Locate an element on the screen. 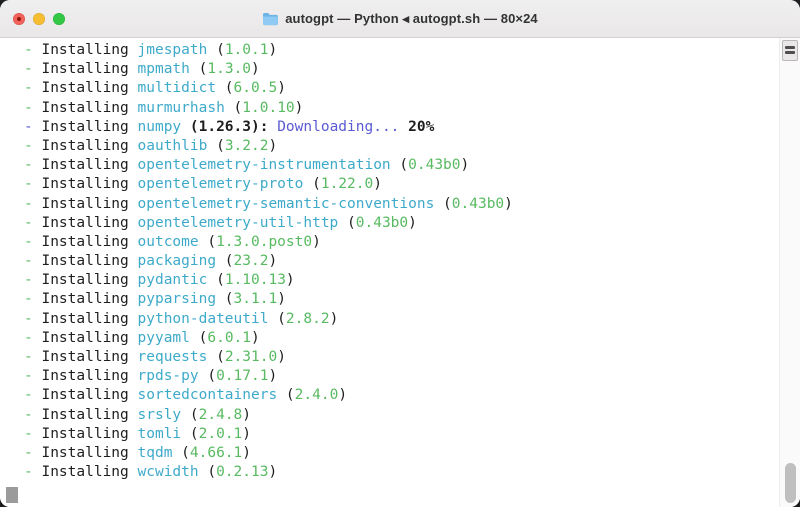 This screenshot has width=800, height=507. package-name: opentelemetry-instrumentation is located at coordinates (264, 165).